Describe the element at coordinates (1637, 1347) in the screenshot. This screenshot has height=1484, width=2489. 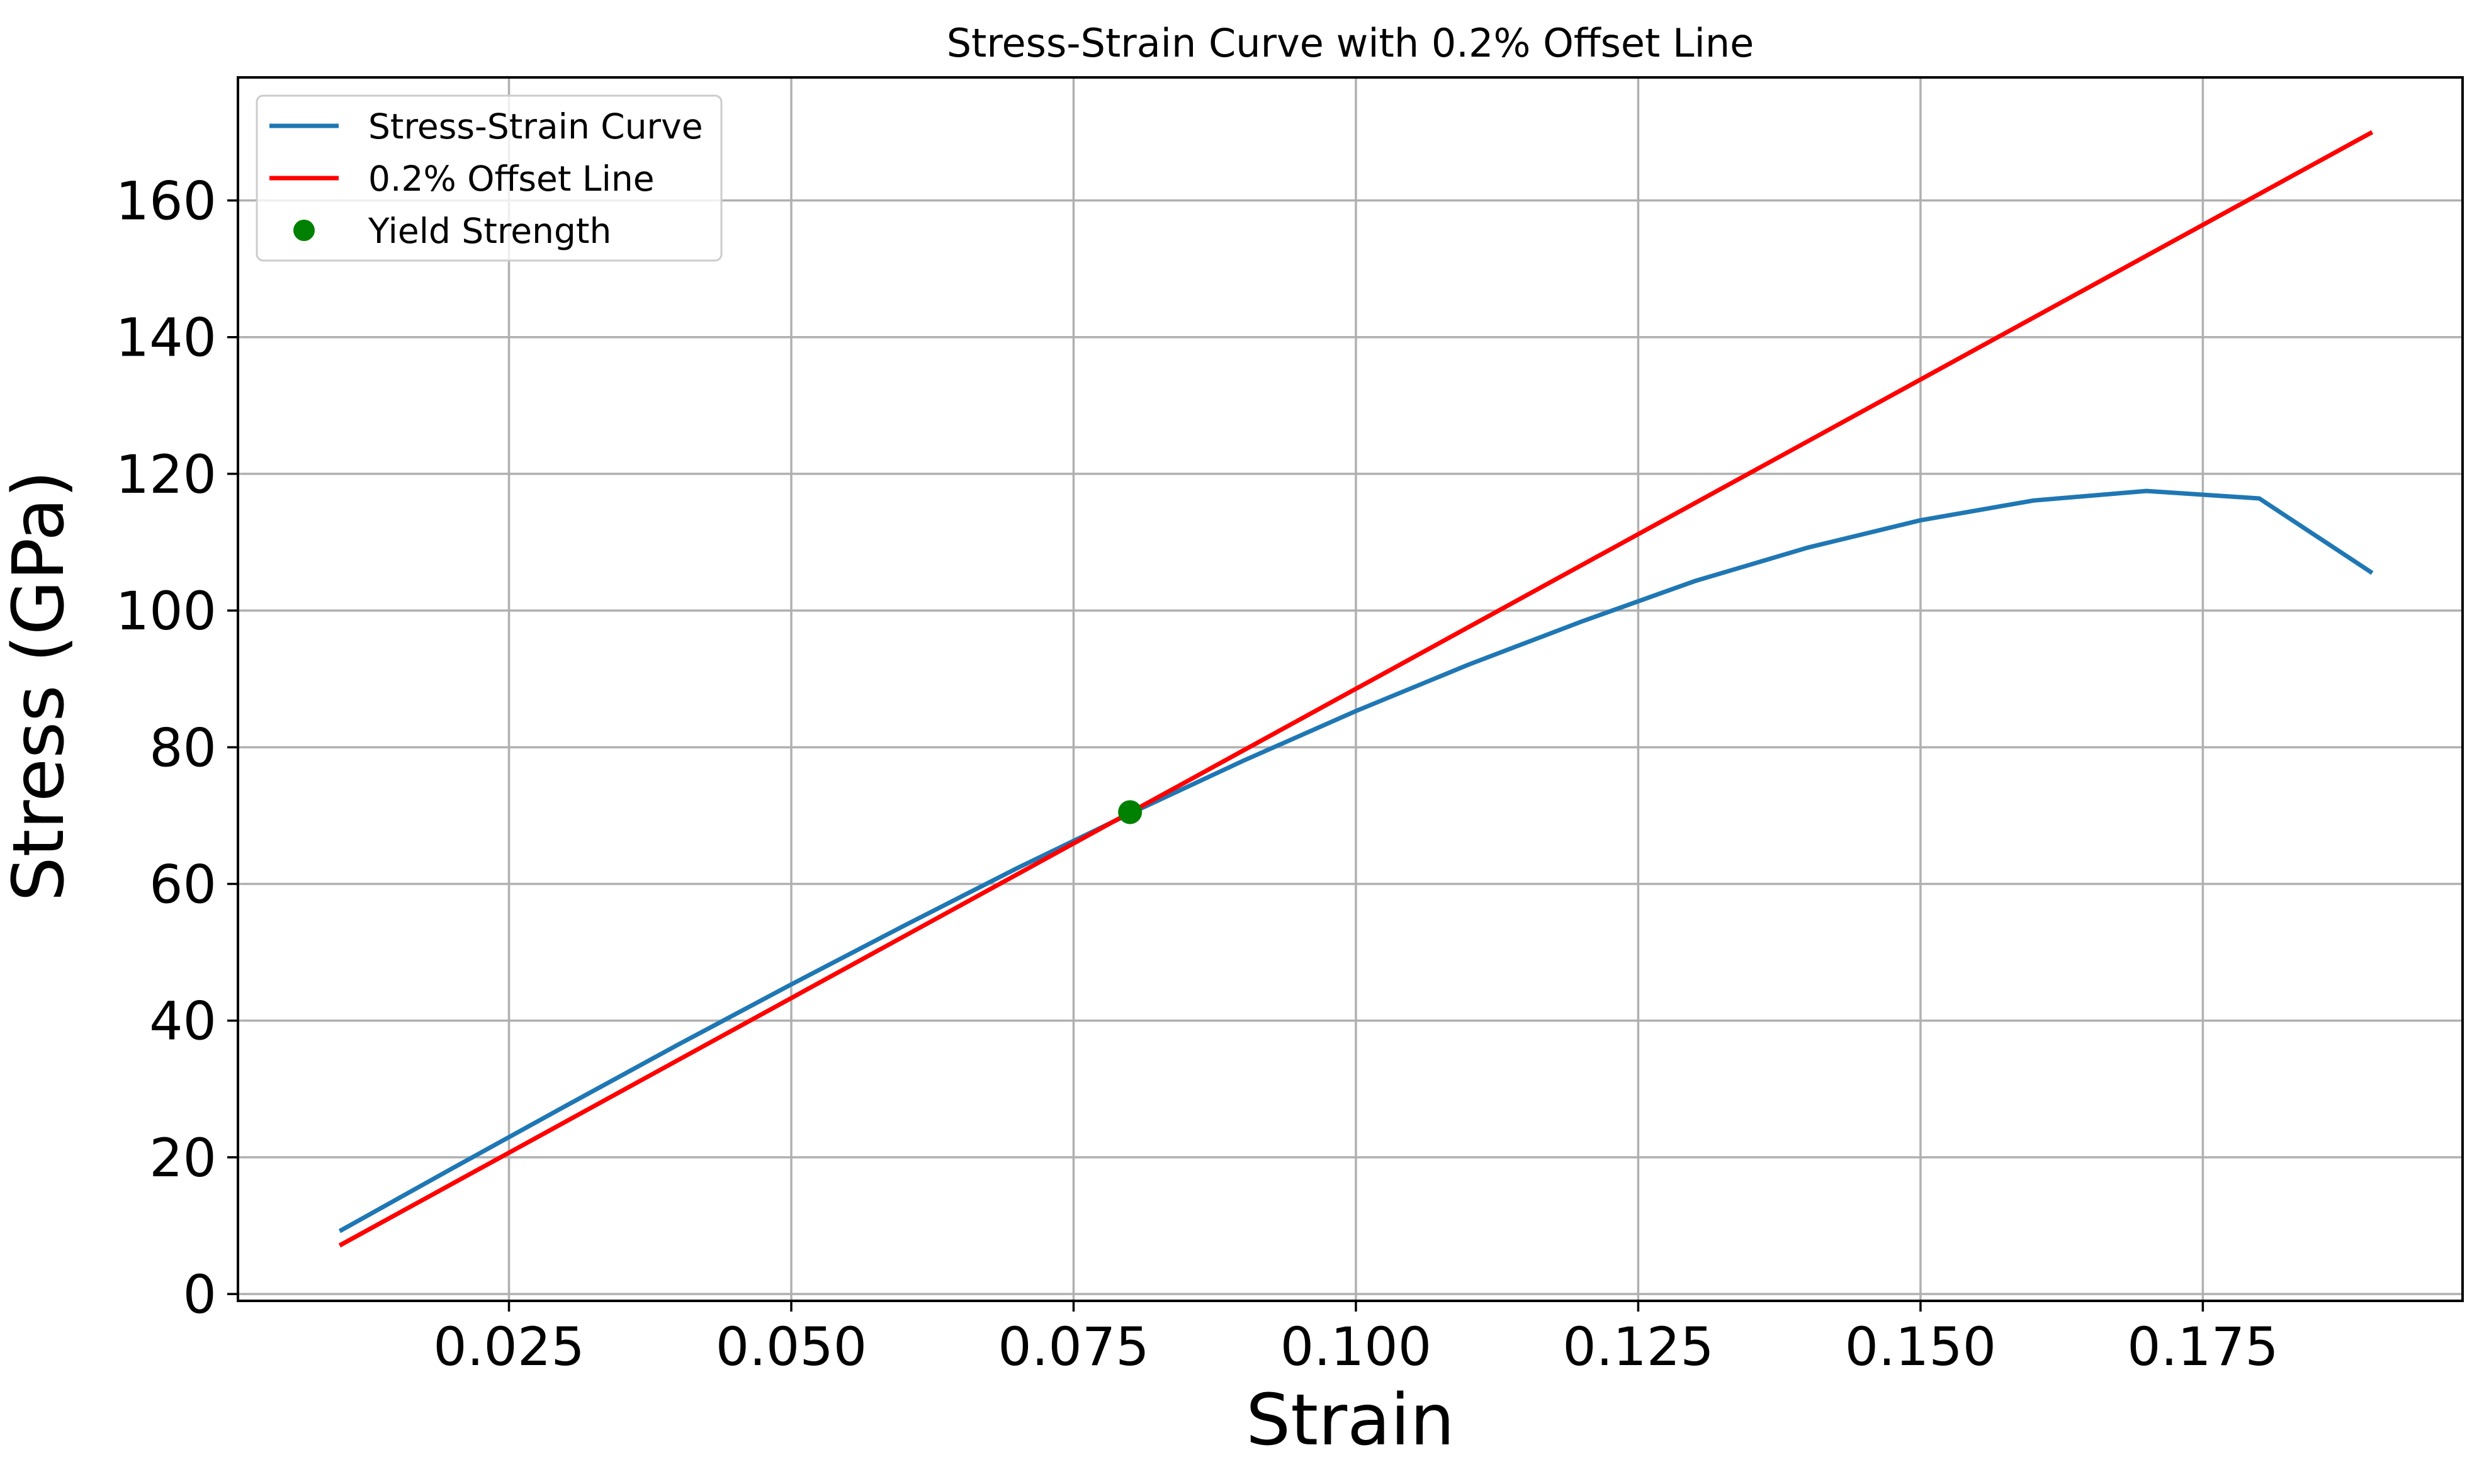
I see `x-tick-label: 0.125` at that location.